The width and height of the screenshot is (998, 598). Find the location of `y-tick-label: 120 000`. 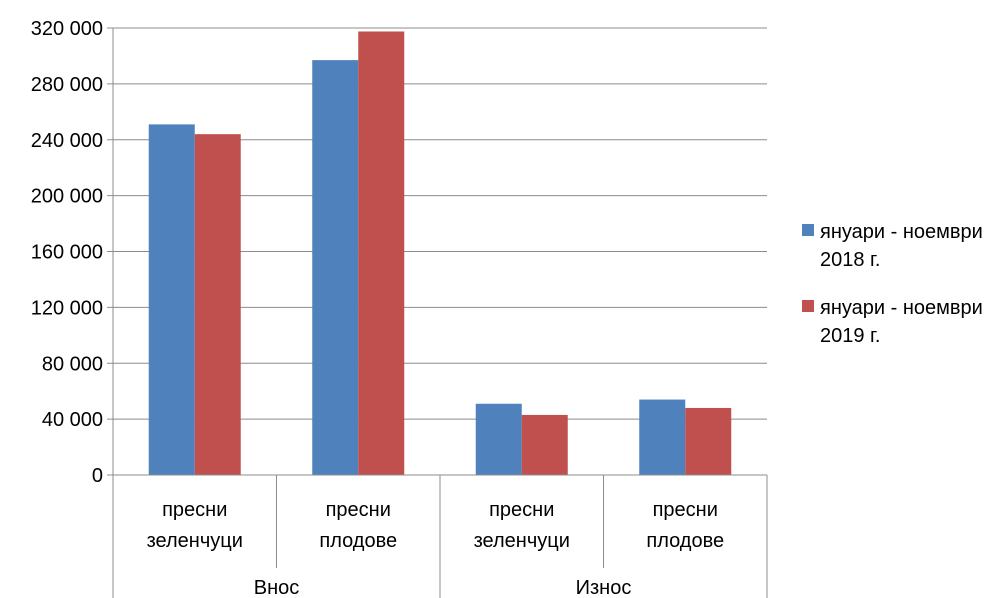

y-tick-label: 120 000 is located at coordinates (67, 308).